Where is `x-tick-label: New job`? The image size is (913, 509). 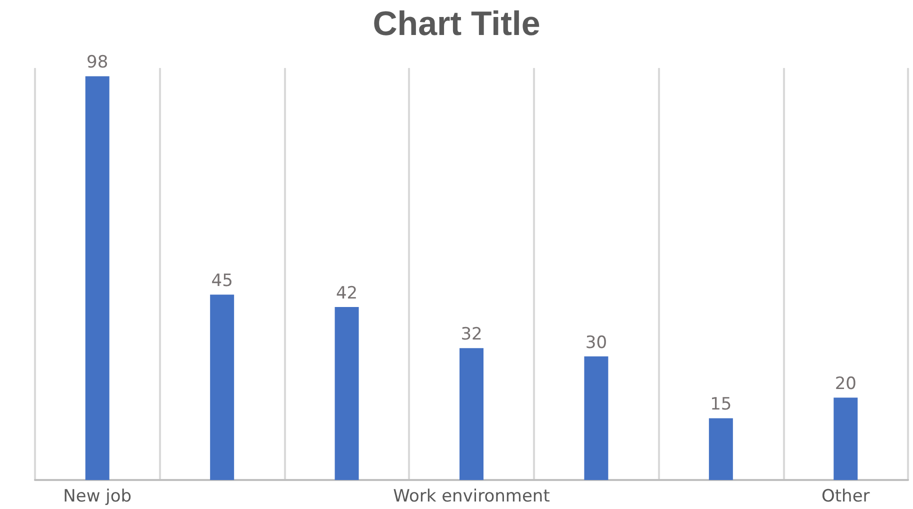
x-tick-label: New job is located at coordinates (97, 496).